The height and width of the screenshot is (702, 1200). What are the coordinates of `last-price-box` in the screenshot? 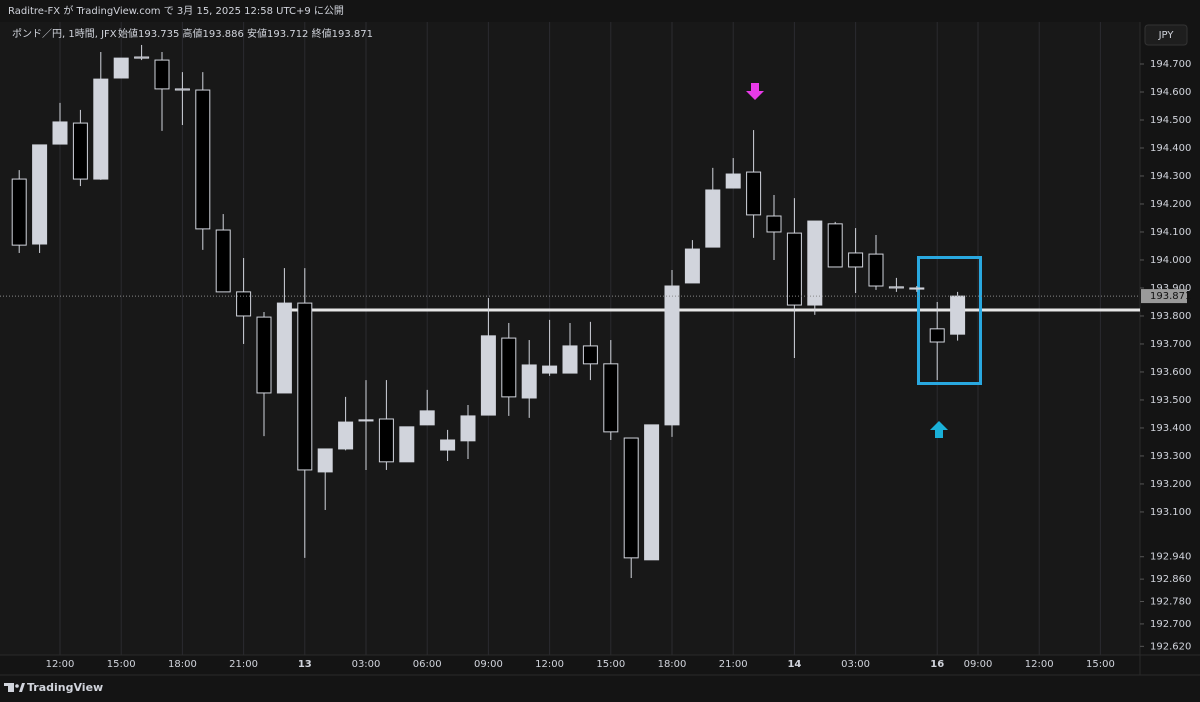 It's located at (1164, 296).